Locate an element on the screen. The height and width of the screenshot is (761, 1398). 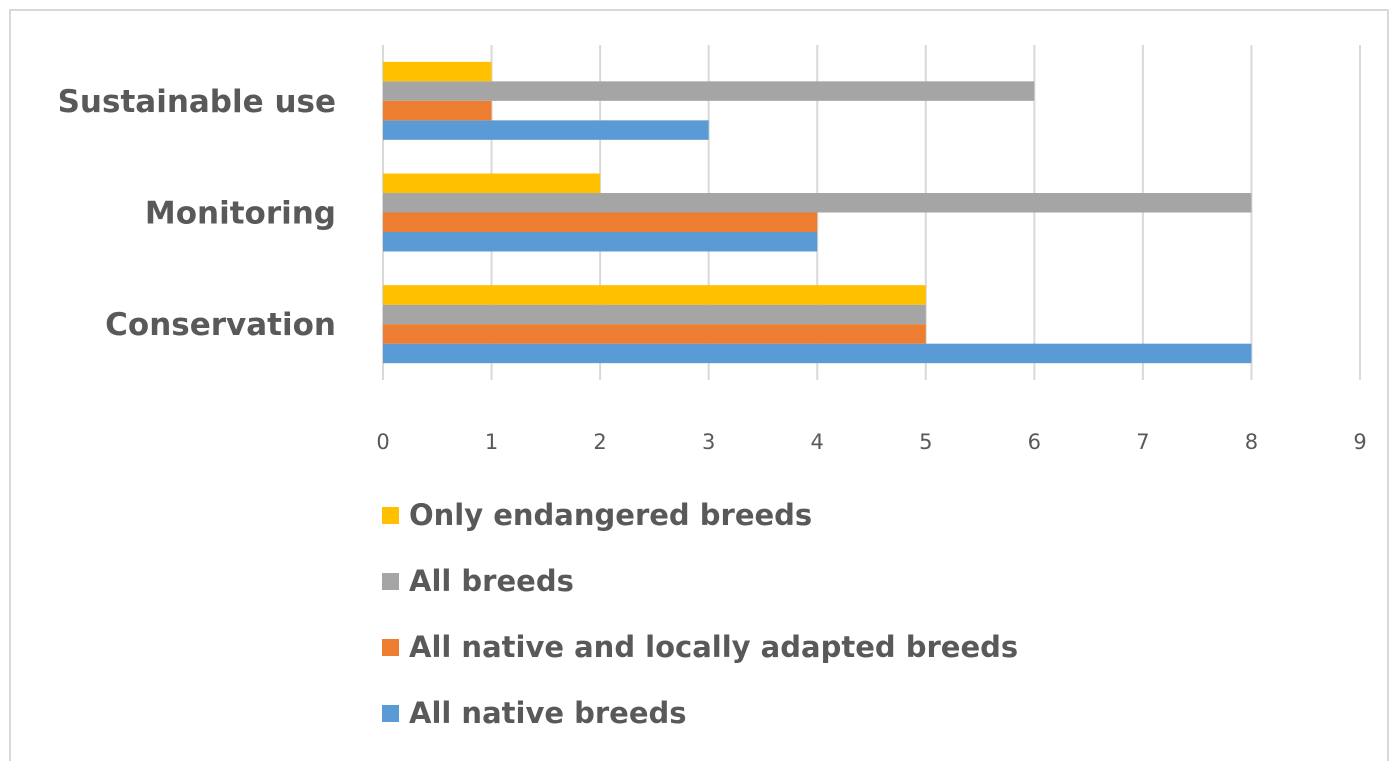
x-tick-label: 6 is located at coordinates (1034, 442).